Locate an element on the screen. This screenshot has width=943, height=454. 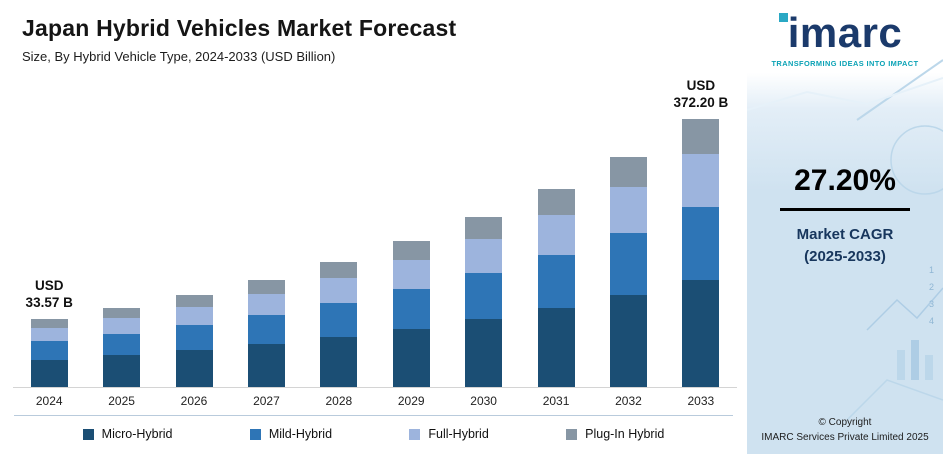
legend-item-mild-hybrid: Mild-Hybrid is located at coordinates (290, 434).